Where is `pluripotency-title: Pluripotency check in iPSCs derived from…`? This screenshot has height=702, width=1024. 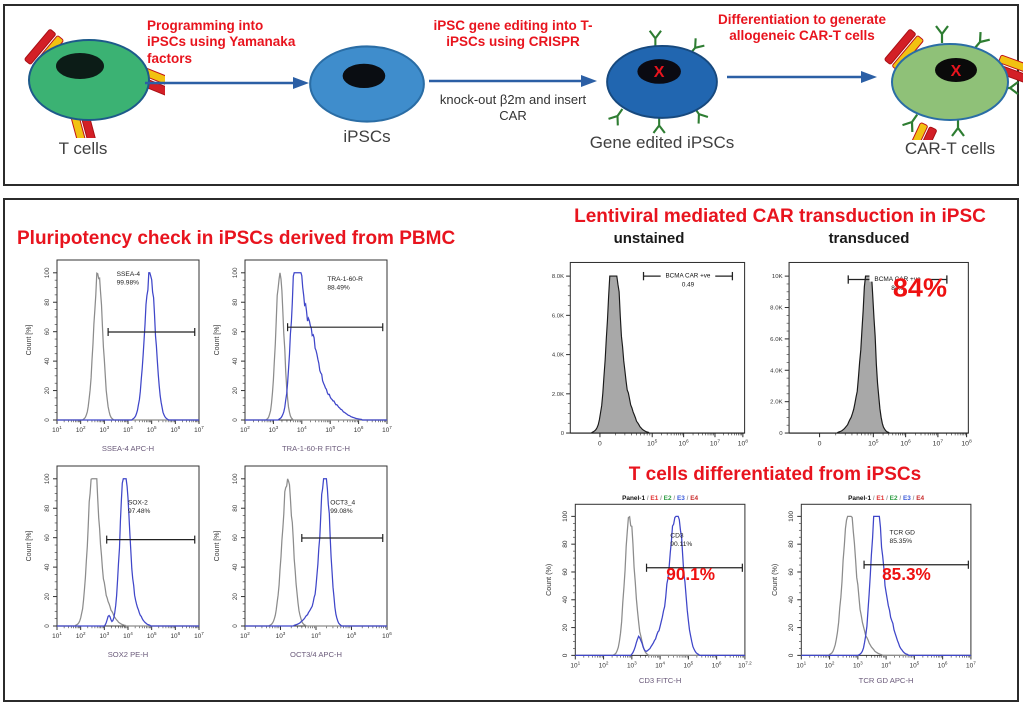 pluripotency-title: Pluripotency check in iPSCs derived from… is located at coordinates (236, 238).